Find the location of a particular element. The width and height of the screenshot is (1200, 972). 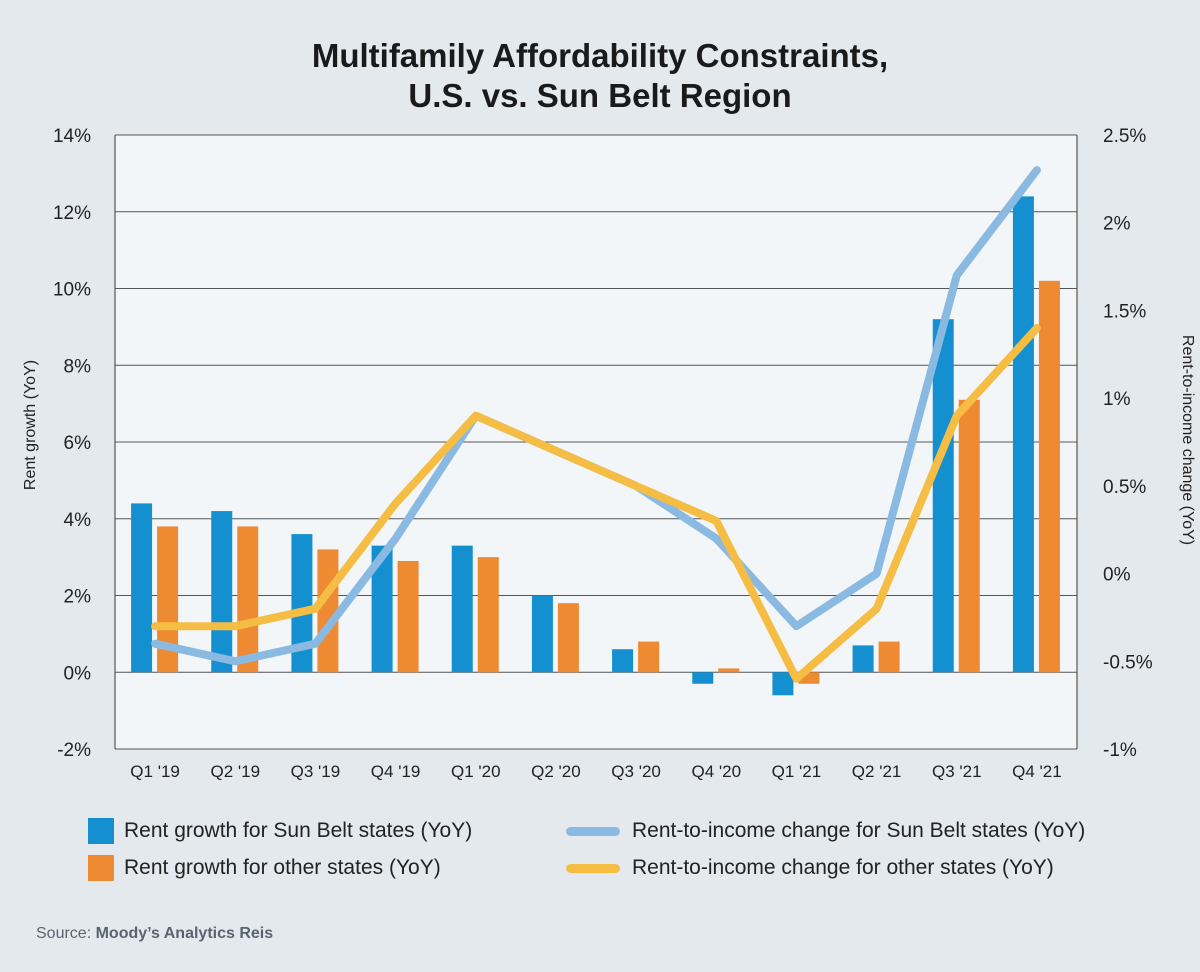

y2-tick-label: 2.5% is located at coordinates (1124, 136).